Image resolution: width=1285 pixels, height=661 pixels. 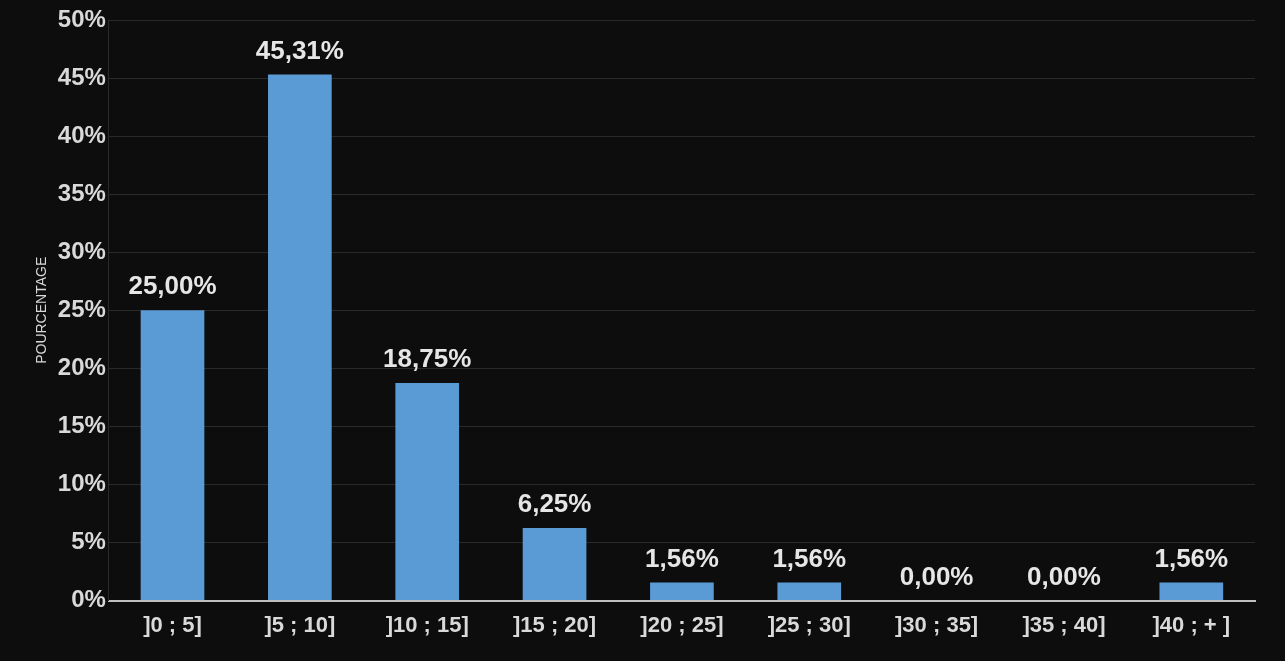 What do you see at coordinates (81, 483) in the screenshot?
I see `y-tick-label: 10%` at bounding box center [81, 483].